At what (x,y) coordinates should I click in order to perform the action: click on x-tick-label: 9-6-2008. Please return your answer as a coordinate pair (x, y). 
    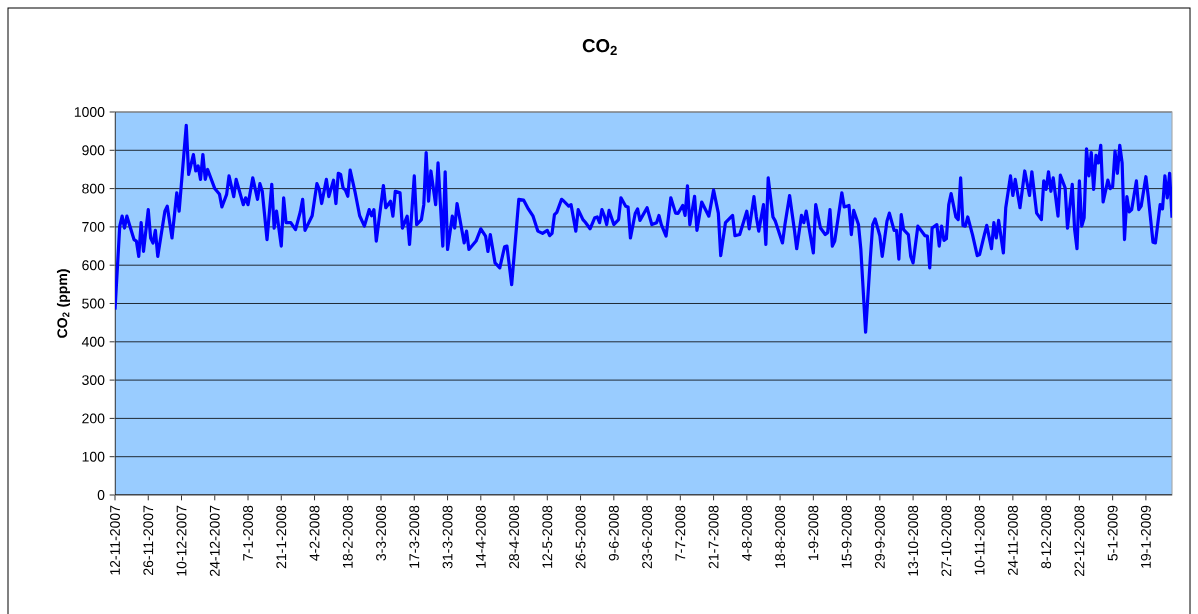
    Looking at the image, I should click on (613, 533).